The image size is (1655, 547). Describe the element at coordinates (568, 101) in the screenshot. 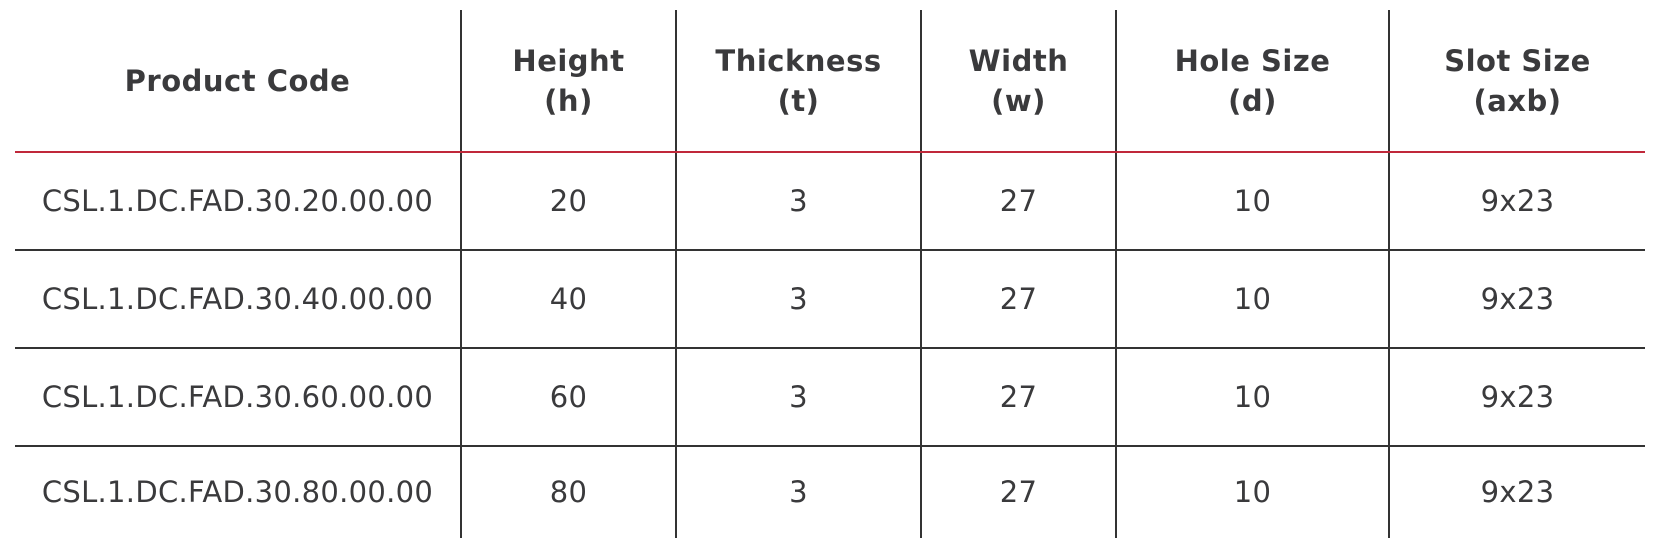

I see `header-unit: (h)` at that location.